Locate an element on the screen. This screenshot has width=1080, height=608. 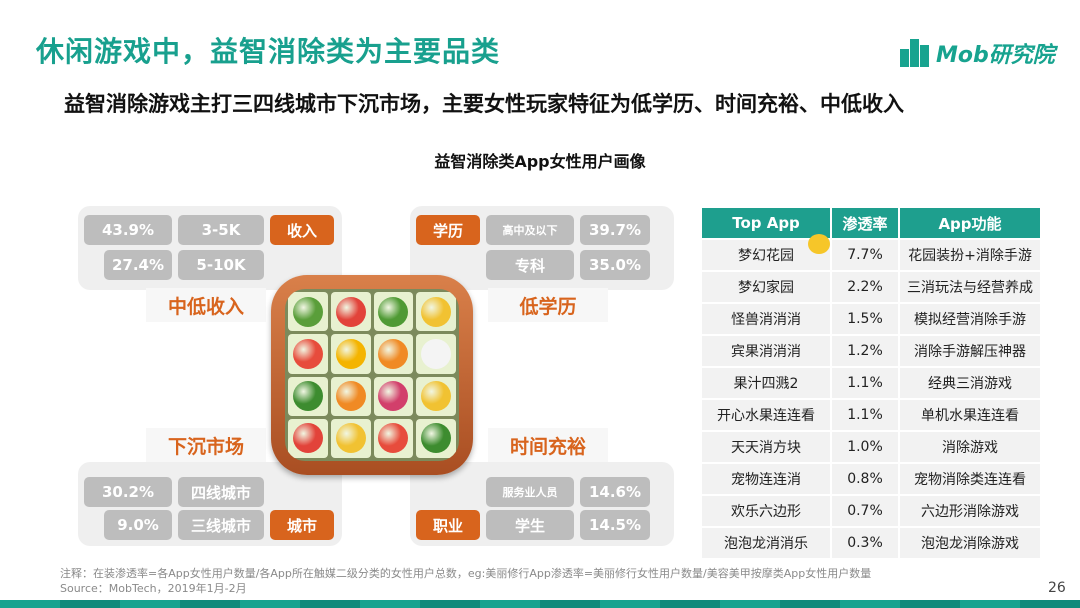
market-tag: 城市 is located at coordinates (302, 525).